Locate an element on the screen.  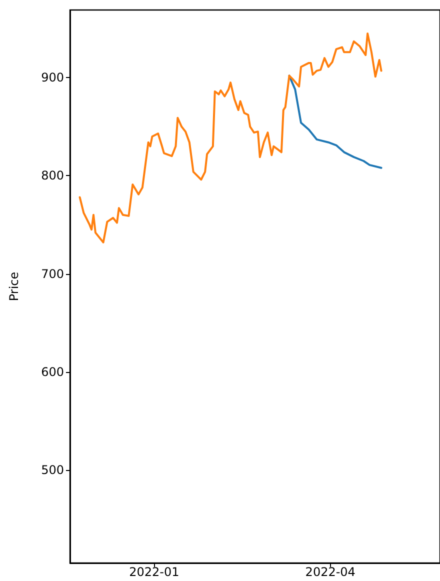
y-tick-label: 500 is located at coordinates (52, 469).